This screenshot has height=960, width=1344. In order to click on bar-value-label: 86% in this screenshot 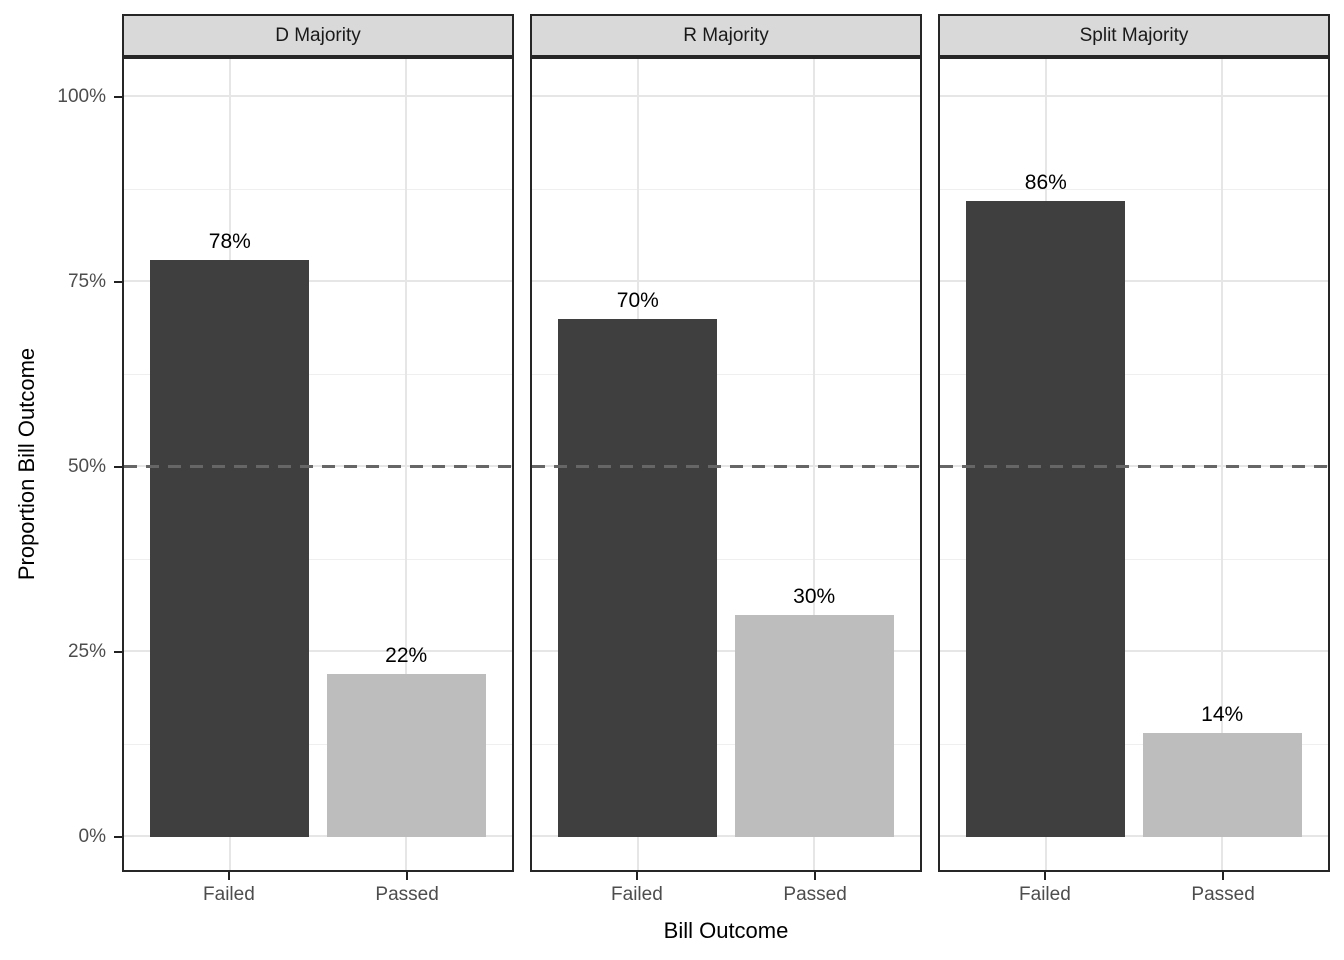, I will do `click(1045, 182)`.